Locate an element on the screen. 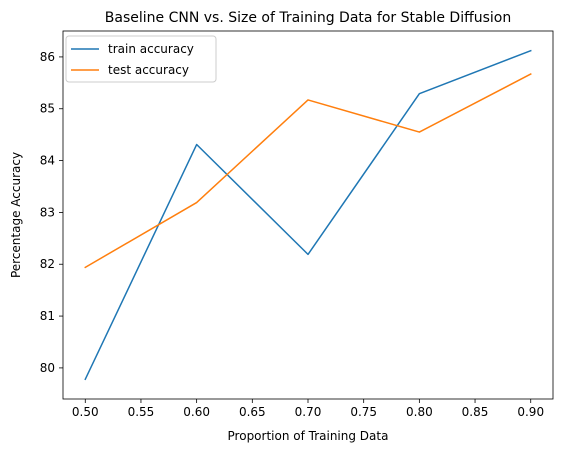  y-axis-label: Percentage Accuracy is located at coordinates (16, 215).